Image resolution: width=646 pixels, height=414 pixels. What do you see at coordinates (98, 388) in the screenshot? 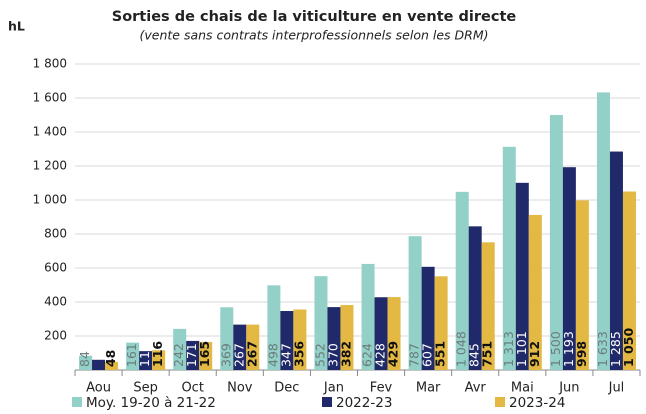
I see `x-tick-label: Aou` at bounding box center [98, 388].